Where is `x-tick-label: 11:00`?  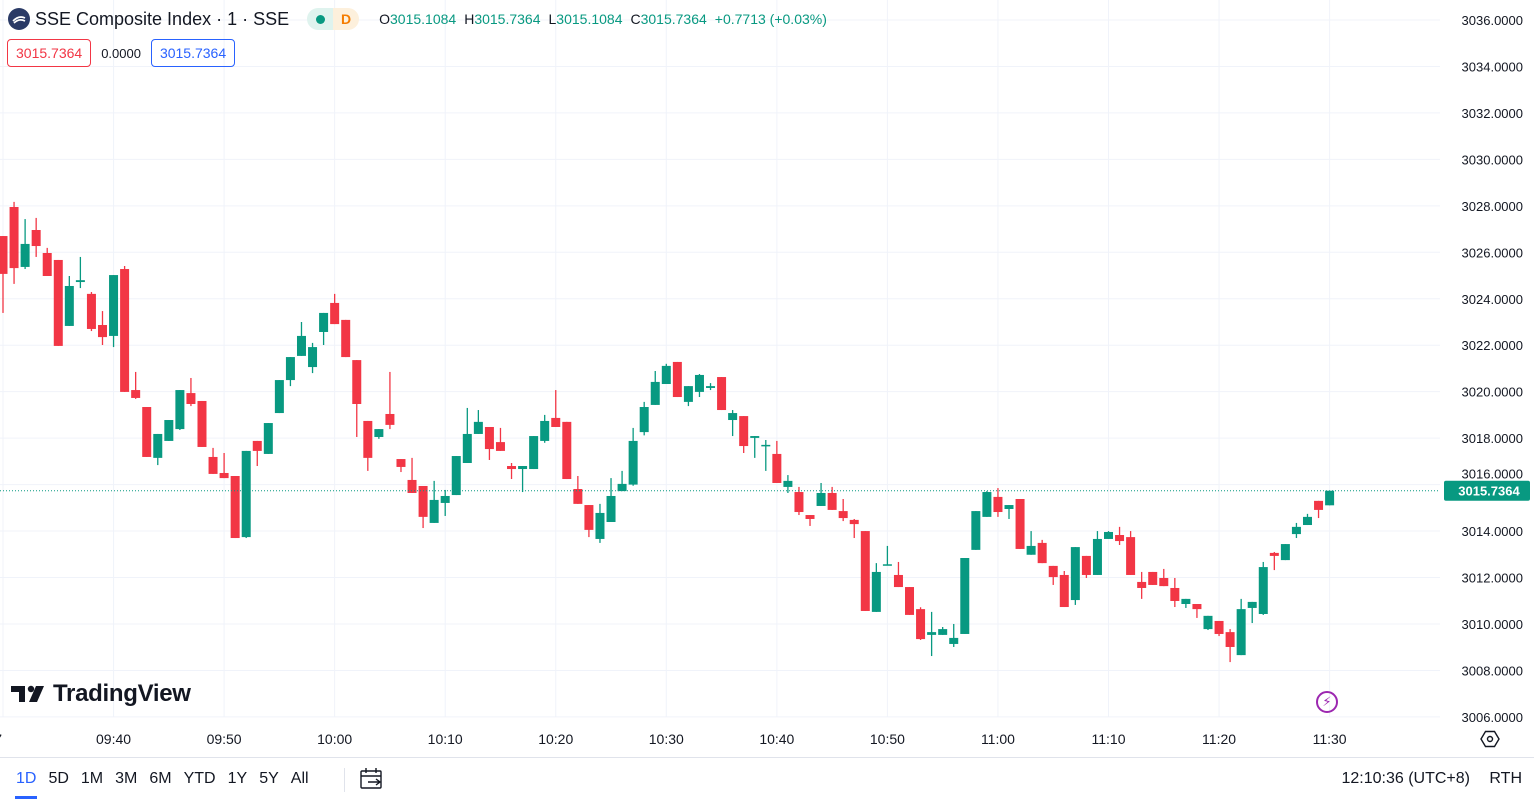
x-tick-label: 11:00 is located at coordinates (998, 739).